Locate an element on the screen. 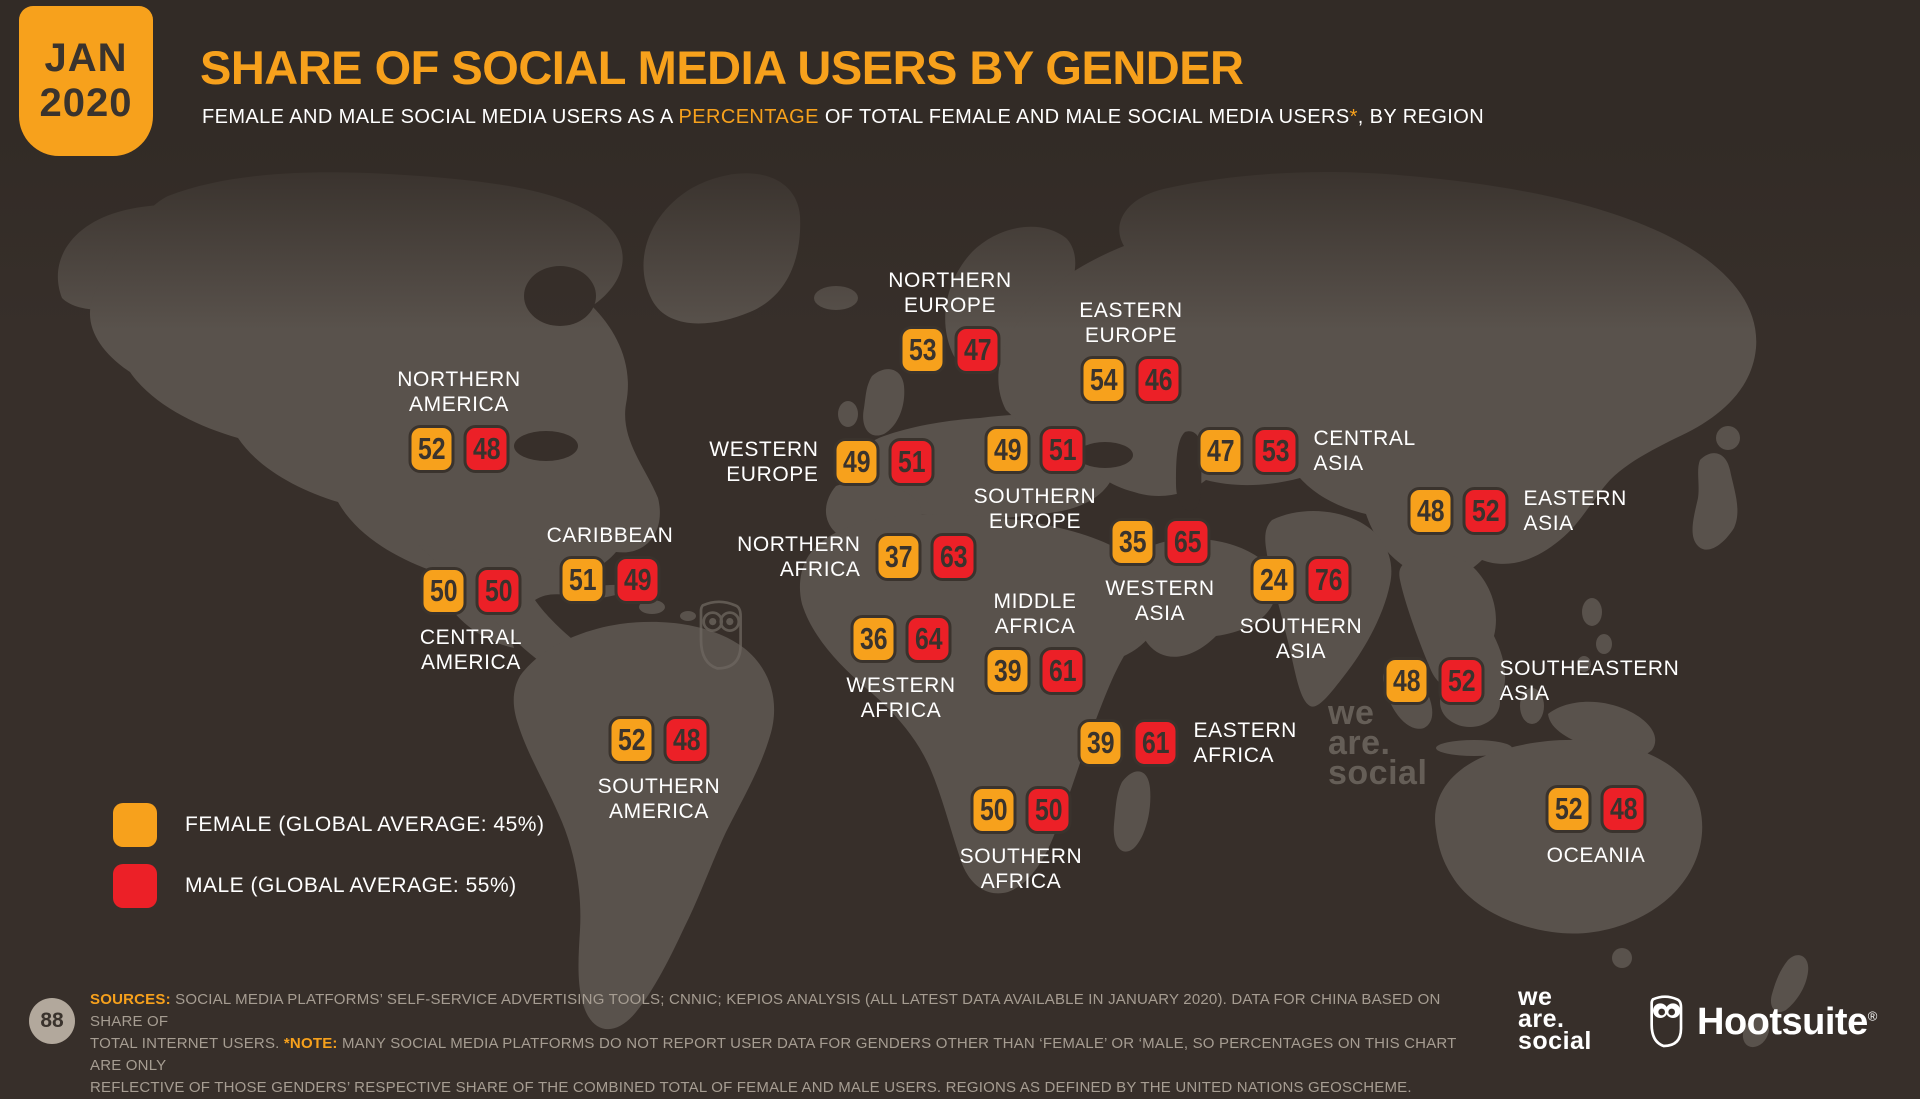 This screenshot has height=1099, width=1920. gender-share-badges: 51 49 is located at coordinates (610, 580).